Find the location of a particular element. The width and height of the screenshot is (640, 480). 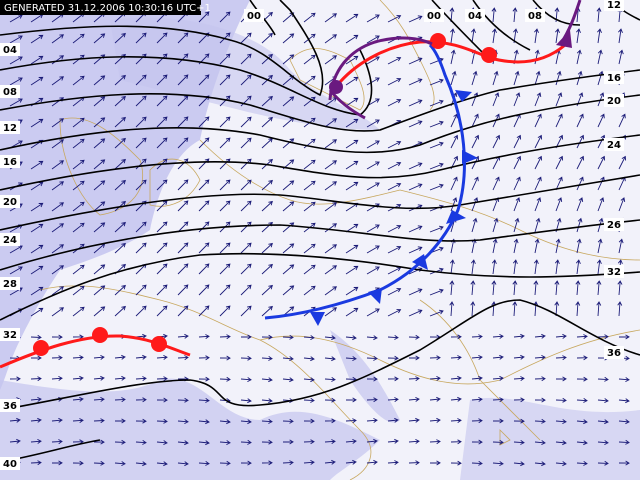

contour-label: 08 is located at coordinates (10, 92).